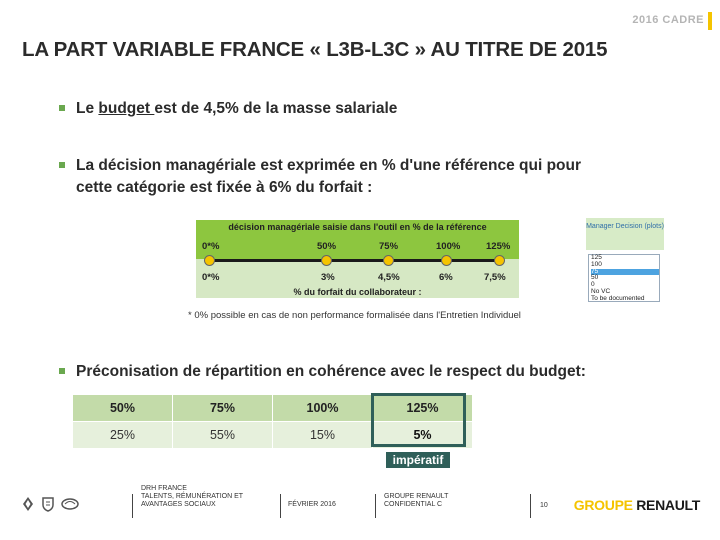 This screenshot has width=720, height=540. Describe the element at coordinates (389, 277) in the screenshot. I see `scale-bottom-label: 4,5%` at that location.